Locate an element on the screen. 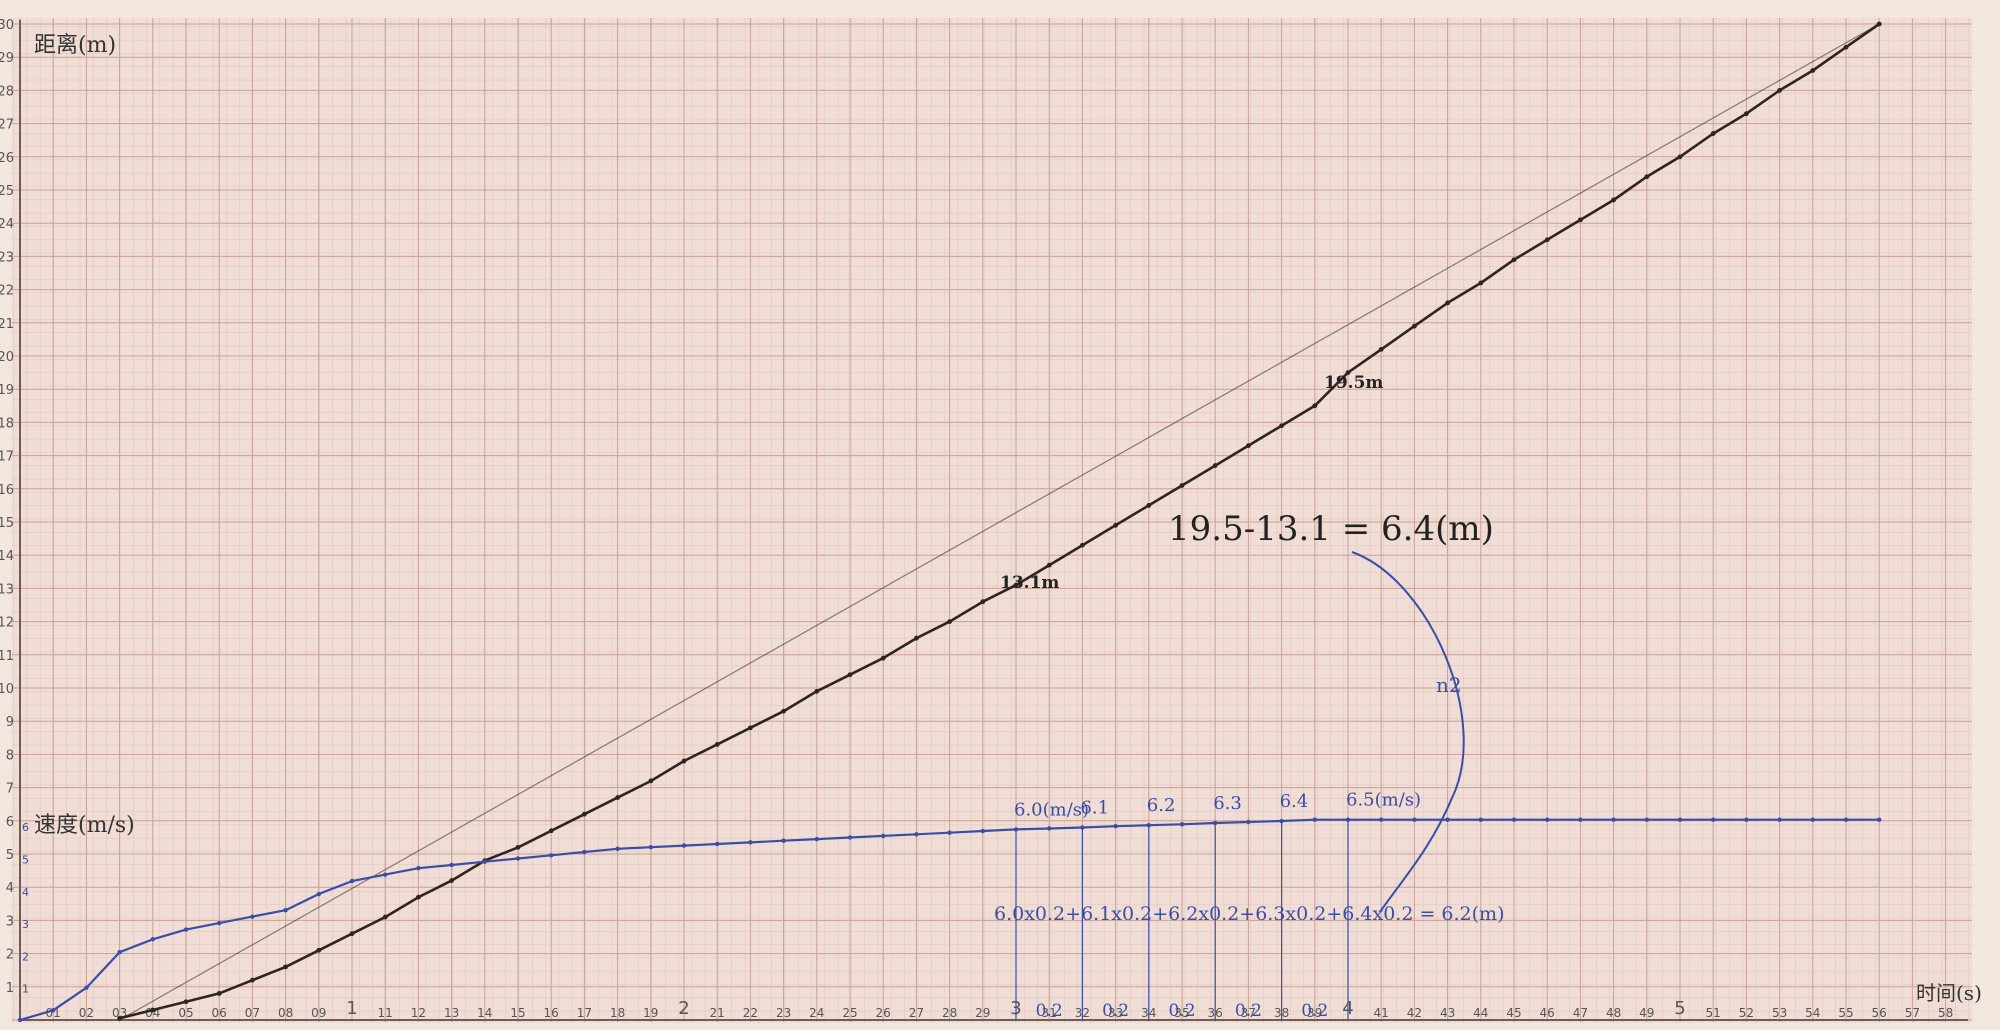  time-tick-label: 25 is located at coordinates (849, 1013).